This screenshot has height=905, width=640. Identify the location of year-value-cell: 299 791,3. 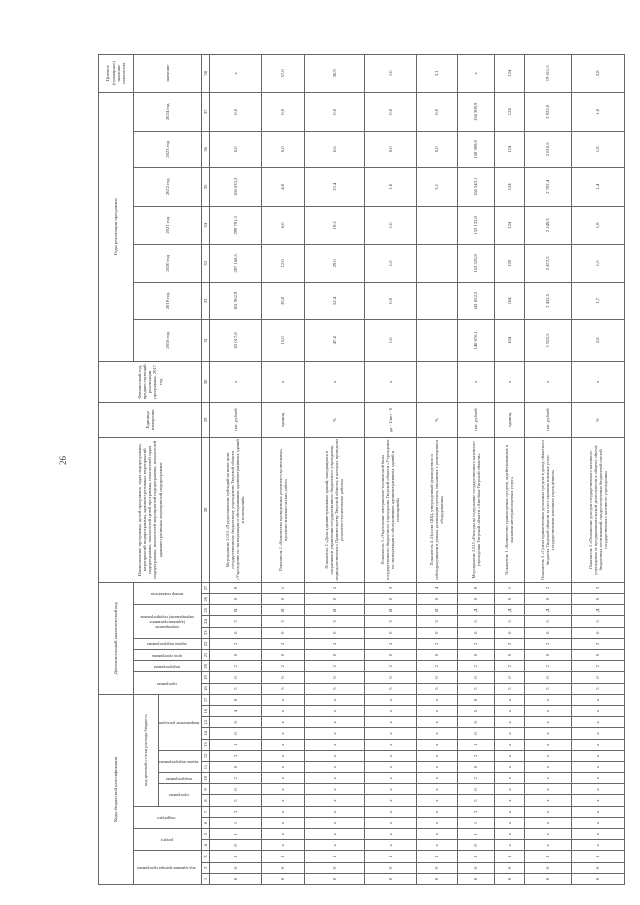
(235, 225).